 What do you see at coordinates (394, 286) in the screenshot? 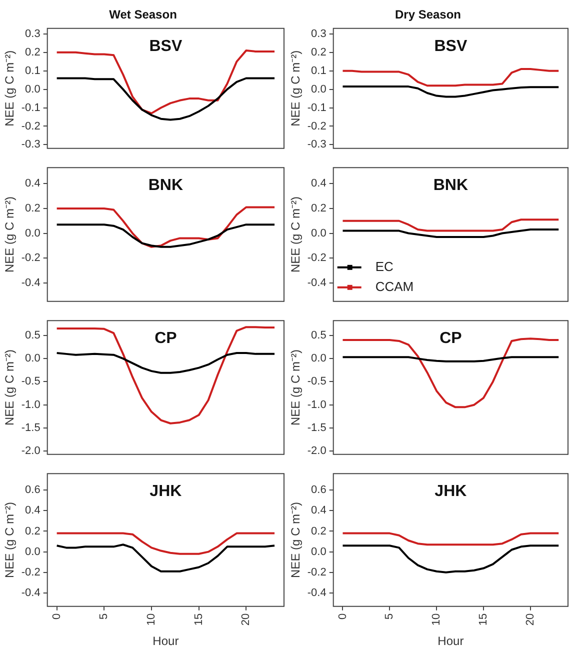
I see `legend-label: CCAM` at bounding box center [394, 286].